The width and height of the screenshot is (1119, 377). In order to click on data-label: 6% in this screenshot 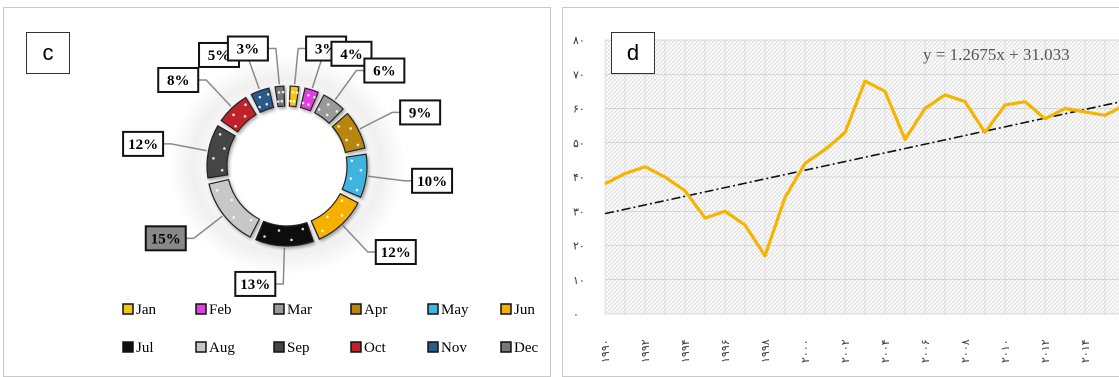, I will do `click(384, 72)`.